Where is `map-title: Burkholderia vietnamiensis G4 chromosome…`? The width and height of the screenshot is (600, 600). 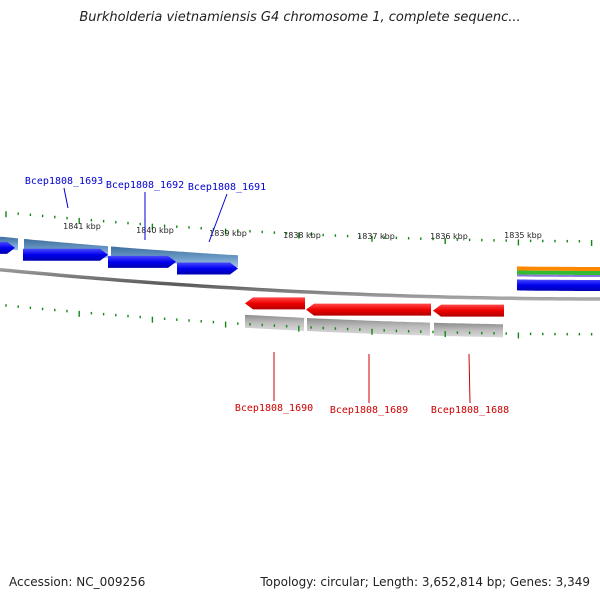
map-title: Burkholderia vietnamiensis G4 chromosome… is located at coordinates (300, 17).